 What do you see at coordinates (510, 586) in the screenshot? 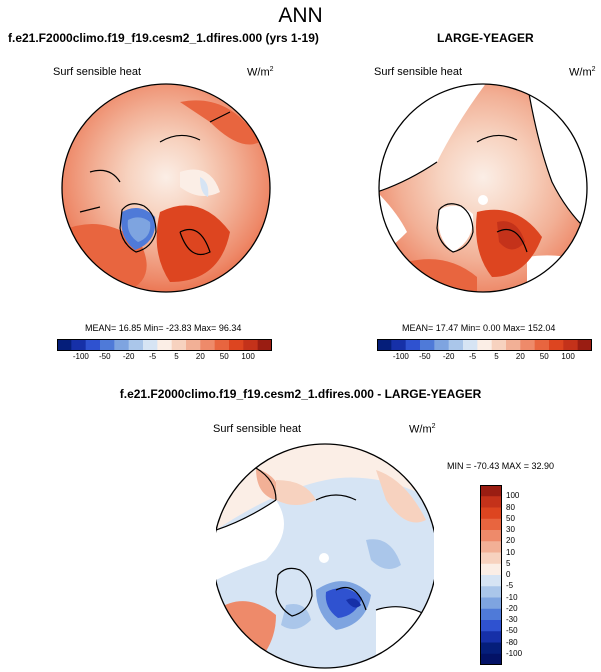
I see `diff-colorbar-tick-label: -5` at bounding box center [510, 586].